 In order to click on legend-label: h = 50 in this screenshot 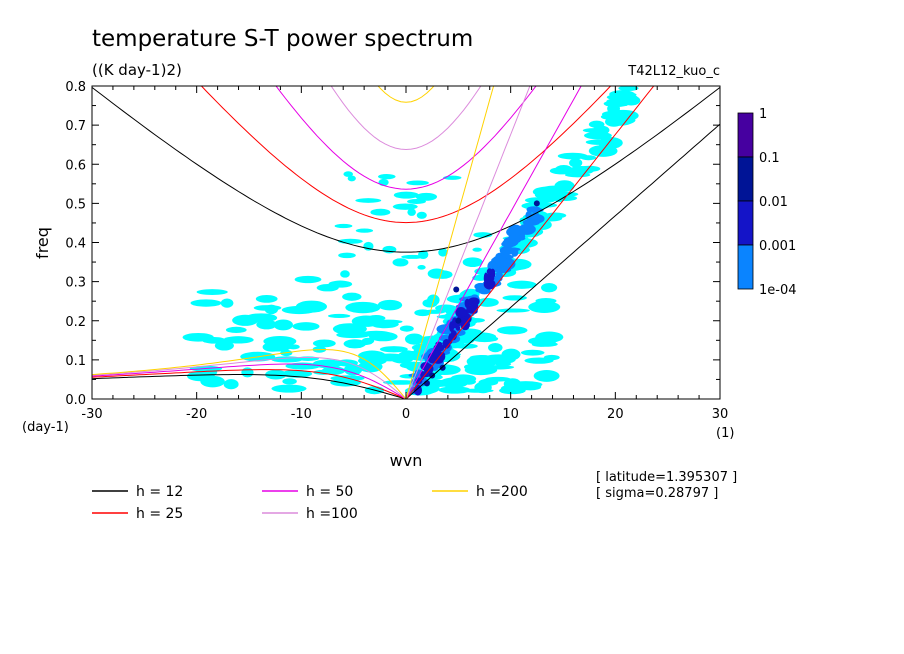, I will do `click(329, 492)`.